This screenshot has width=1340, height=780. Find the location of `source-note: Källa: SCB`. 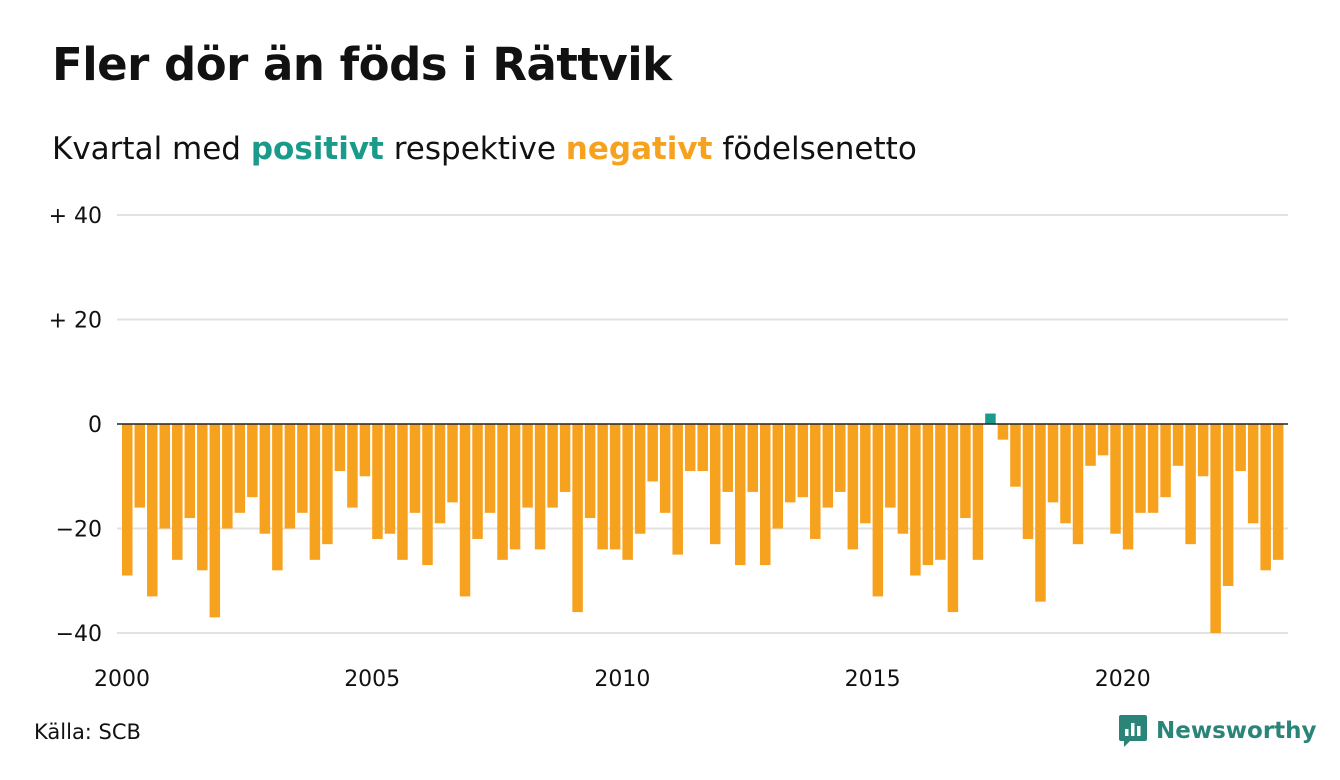

source-note: Källa: SCB is located at coordinates (87, 732).